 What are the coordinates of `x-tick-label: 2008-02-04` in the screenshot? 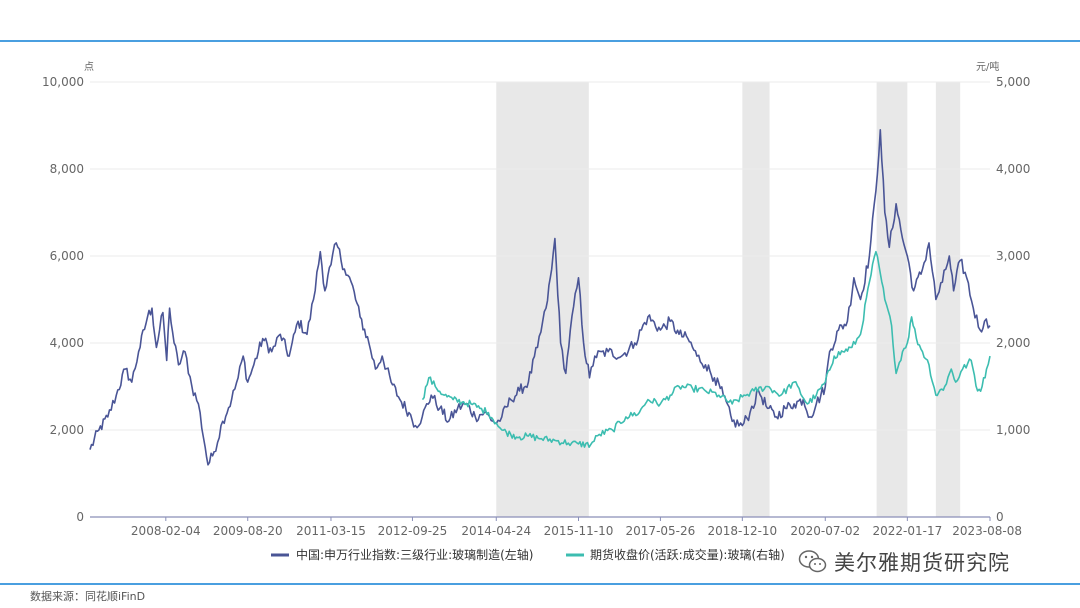 It's located at (166, 531).